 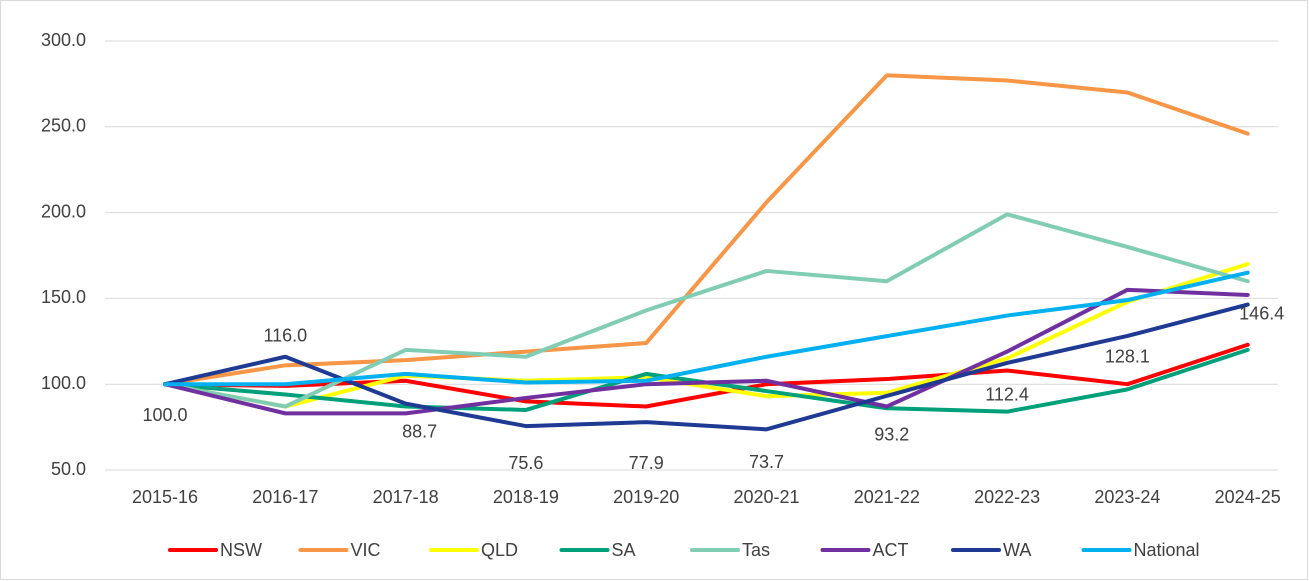 I want to click on data-label: 77.9, so click(x=646, y=463).